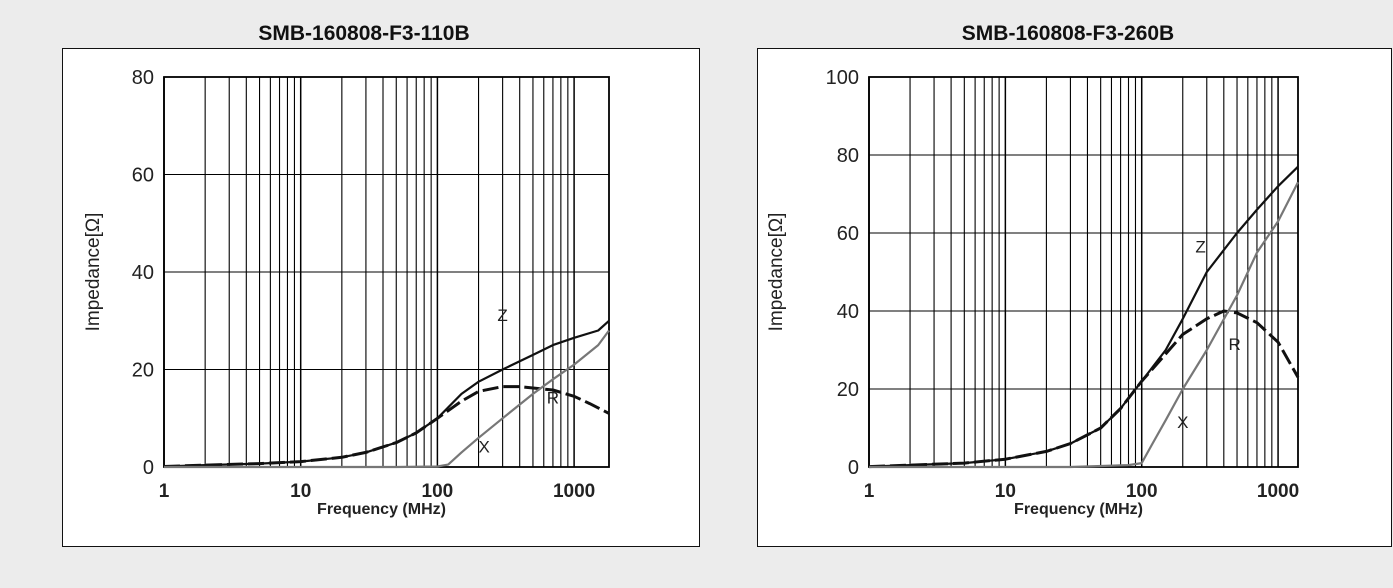 The width and height of the screenshot is (1393, 588). I want to click on series-label-z-right: Z, so click(1200, 247).